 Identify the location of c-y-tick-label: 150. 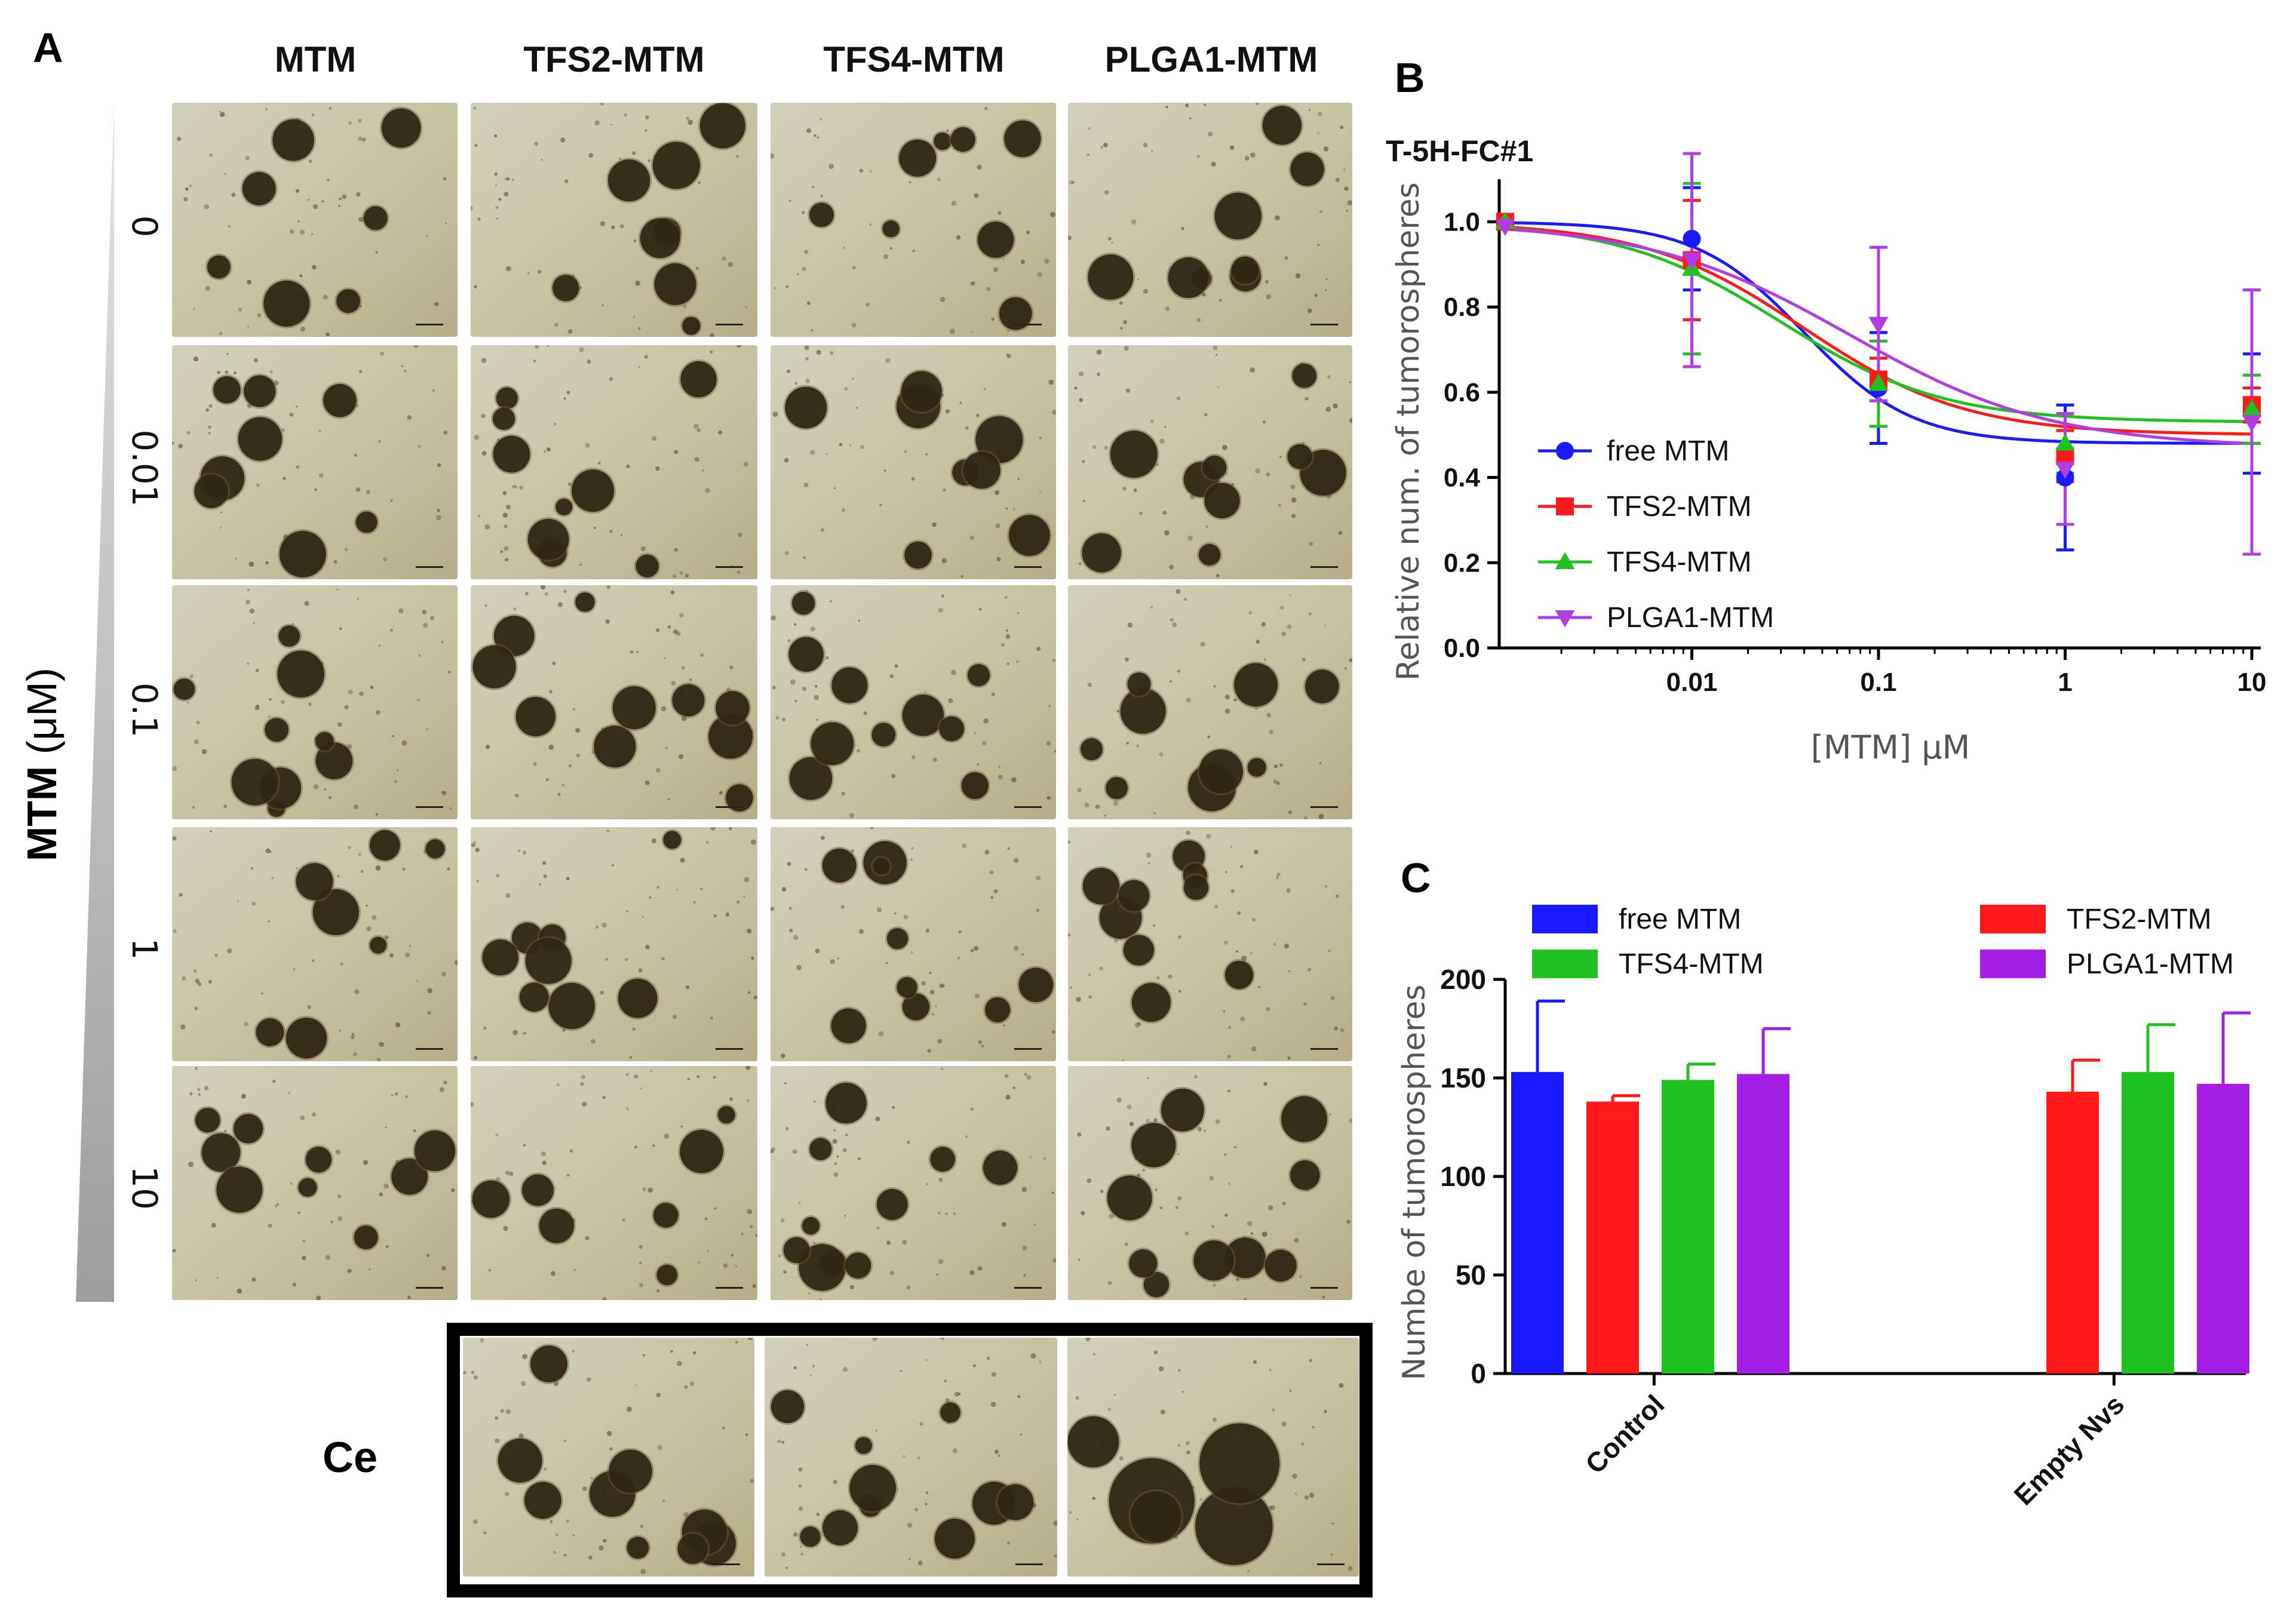
(1463, 1077).